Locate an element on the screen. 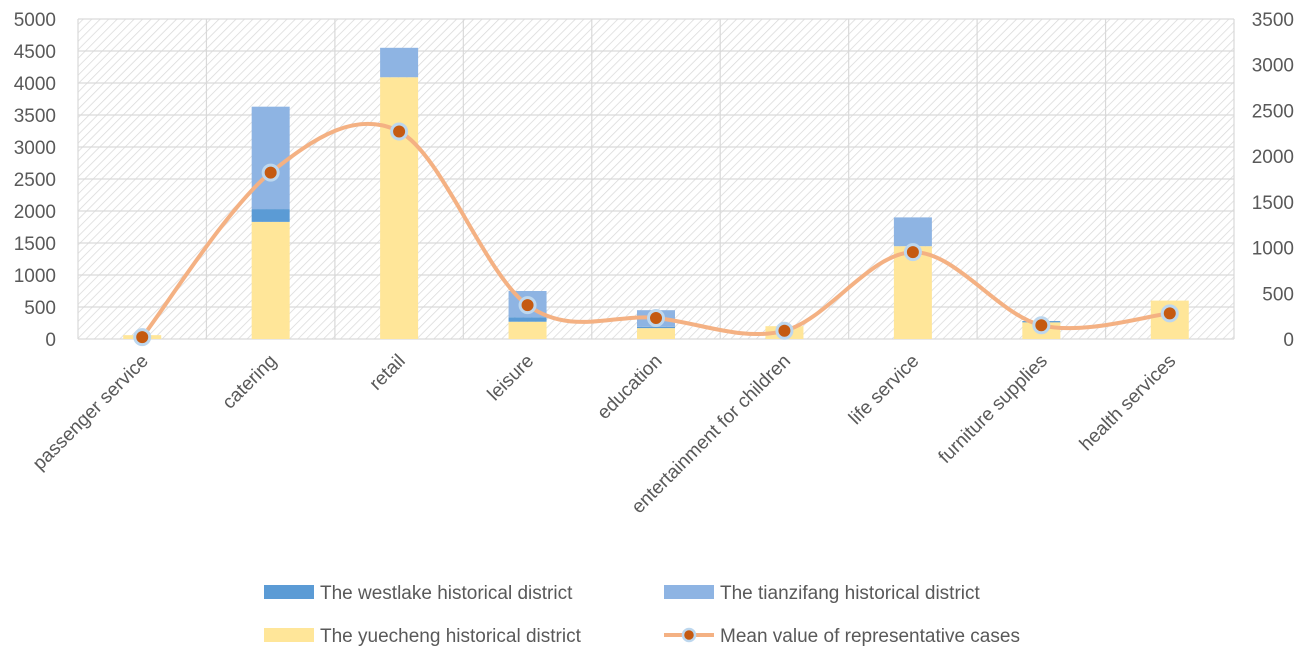  legend-label: The tianzifang historical district is located at coordinates (850, 593).